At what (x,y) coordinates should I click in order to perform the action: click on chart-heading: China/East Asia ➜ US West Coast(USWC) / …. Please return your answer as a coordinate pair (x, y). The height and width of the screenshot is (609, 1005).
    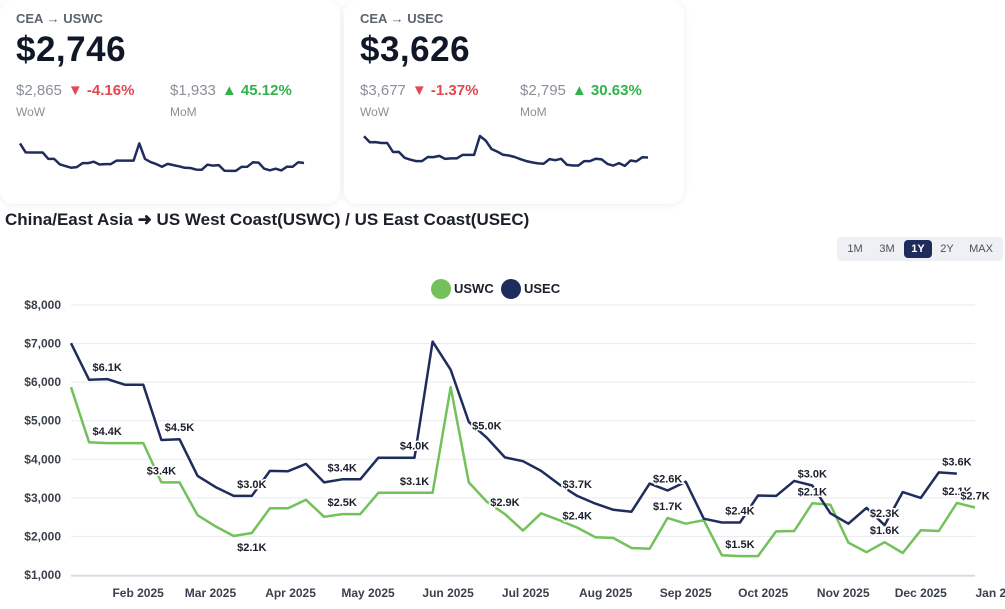
    Looking at the image, I should click on (267, 219).